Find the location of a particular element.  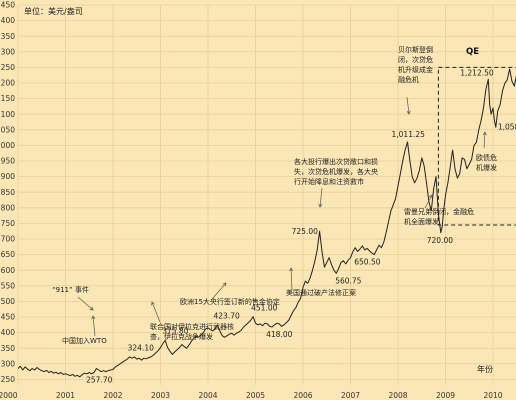

x-tick-label: 2000 is located at coordinates (9, 395).